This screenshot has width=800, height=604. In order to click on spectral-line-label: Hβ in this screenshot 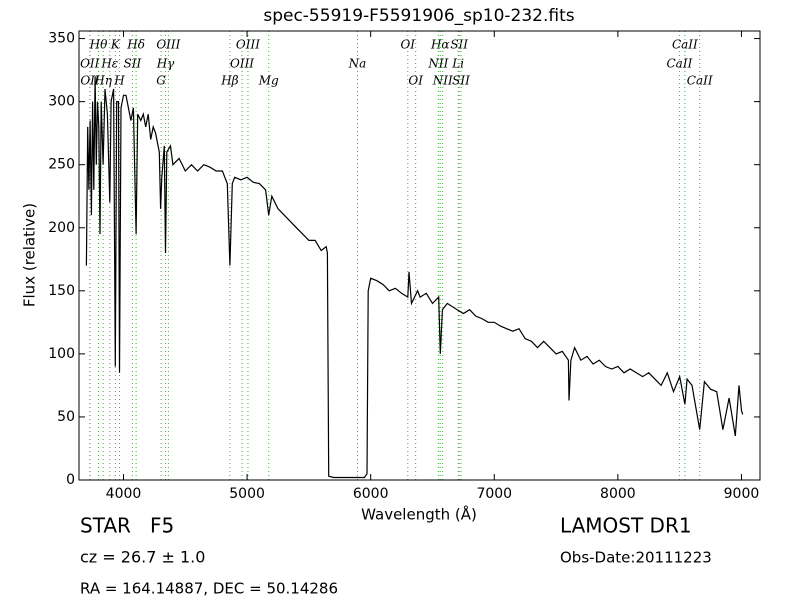, I will do `click(229, 81)`.